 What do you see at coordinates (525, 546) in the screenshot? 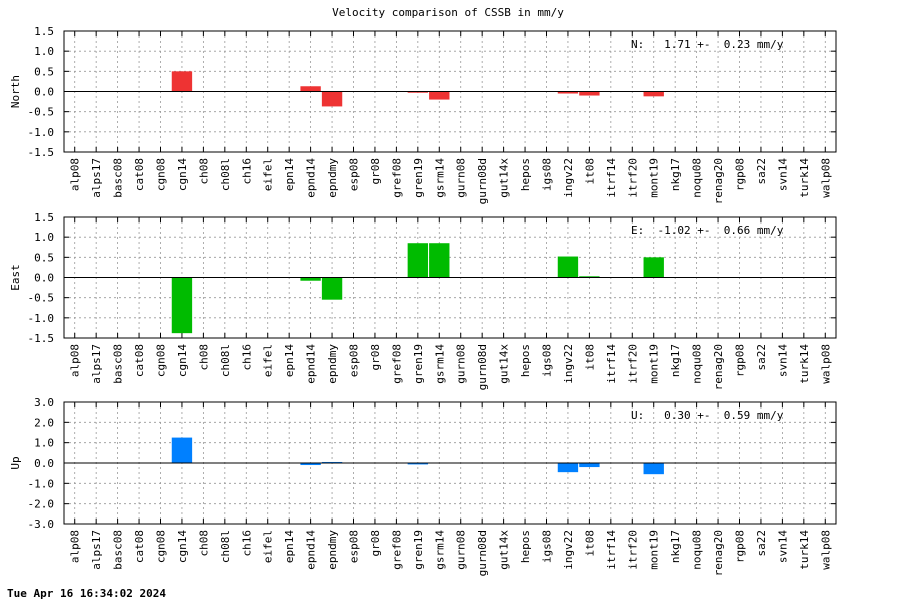
I see `up-x-tick-label: hepos` at bounding box center [525, 546].